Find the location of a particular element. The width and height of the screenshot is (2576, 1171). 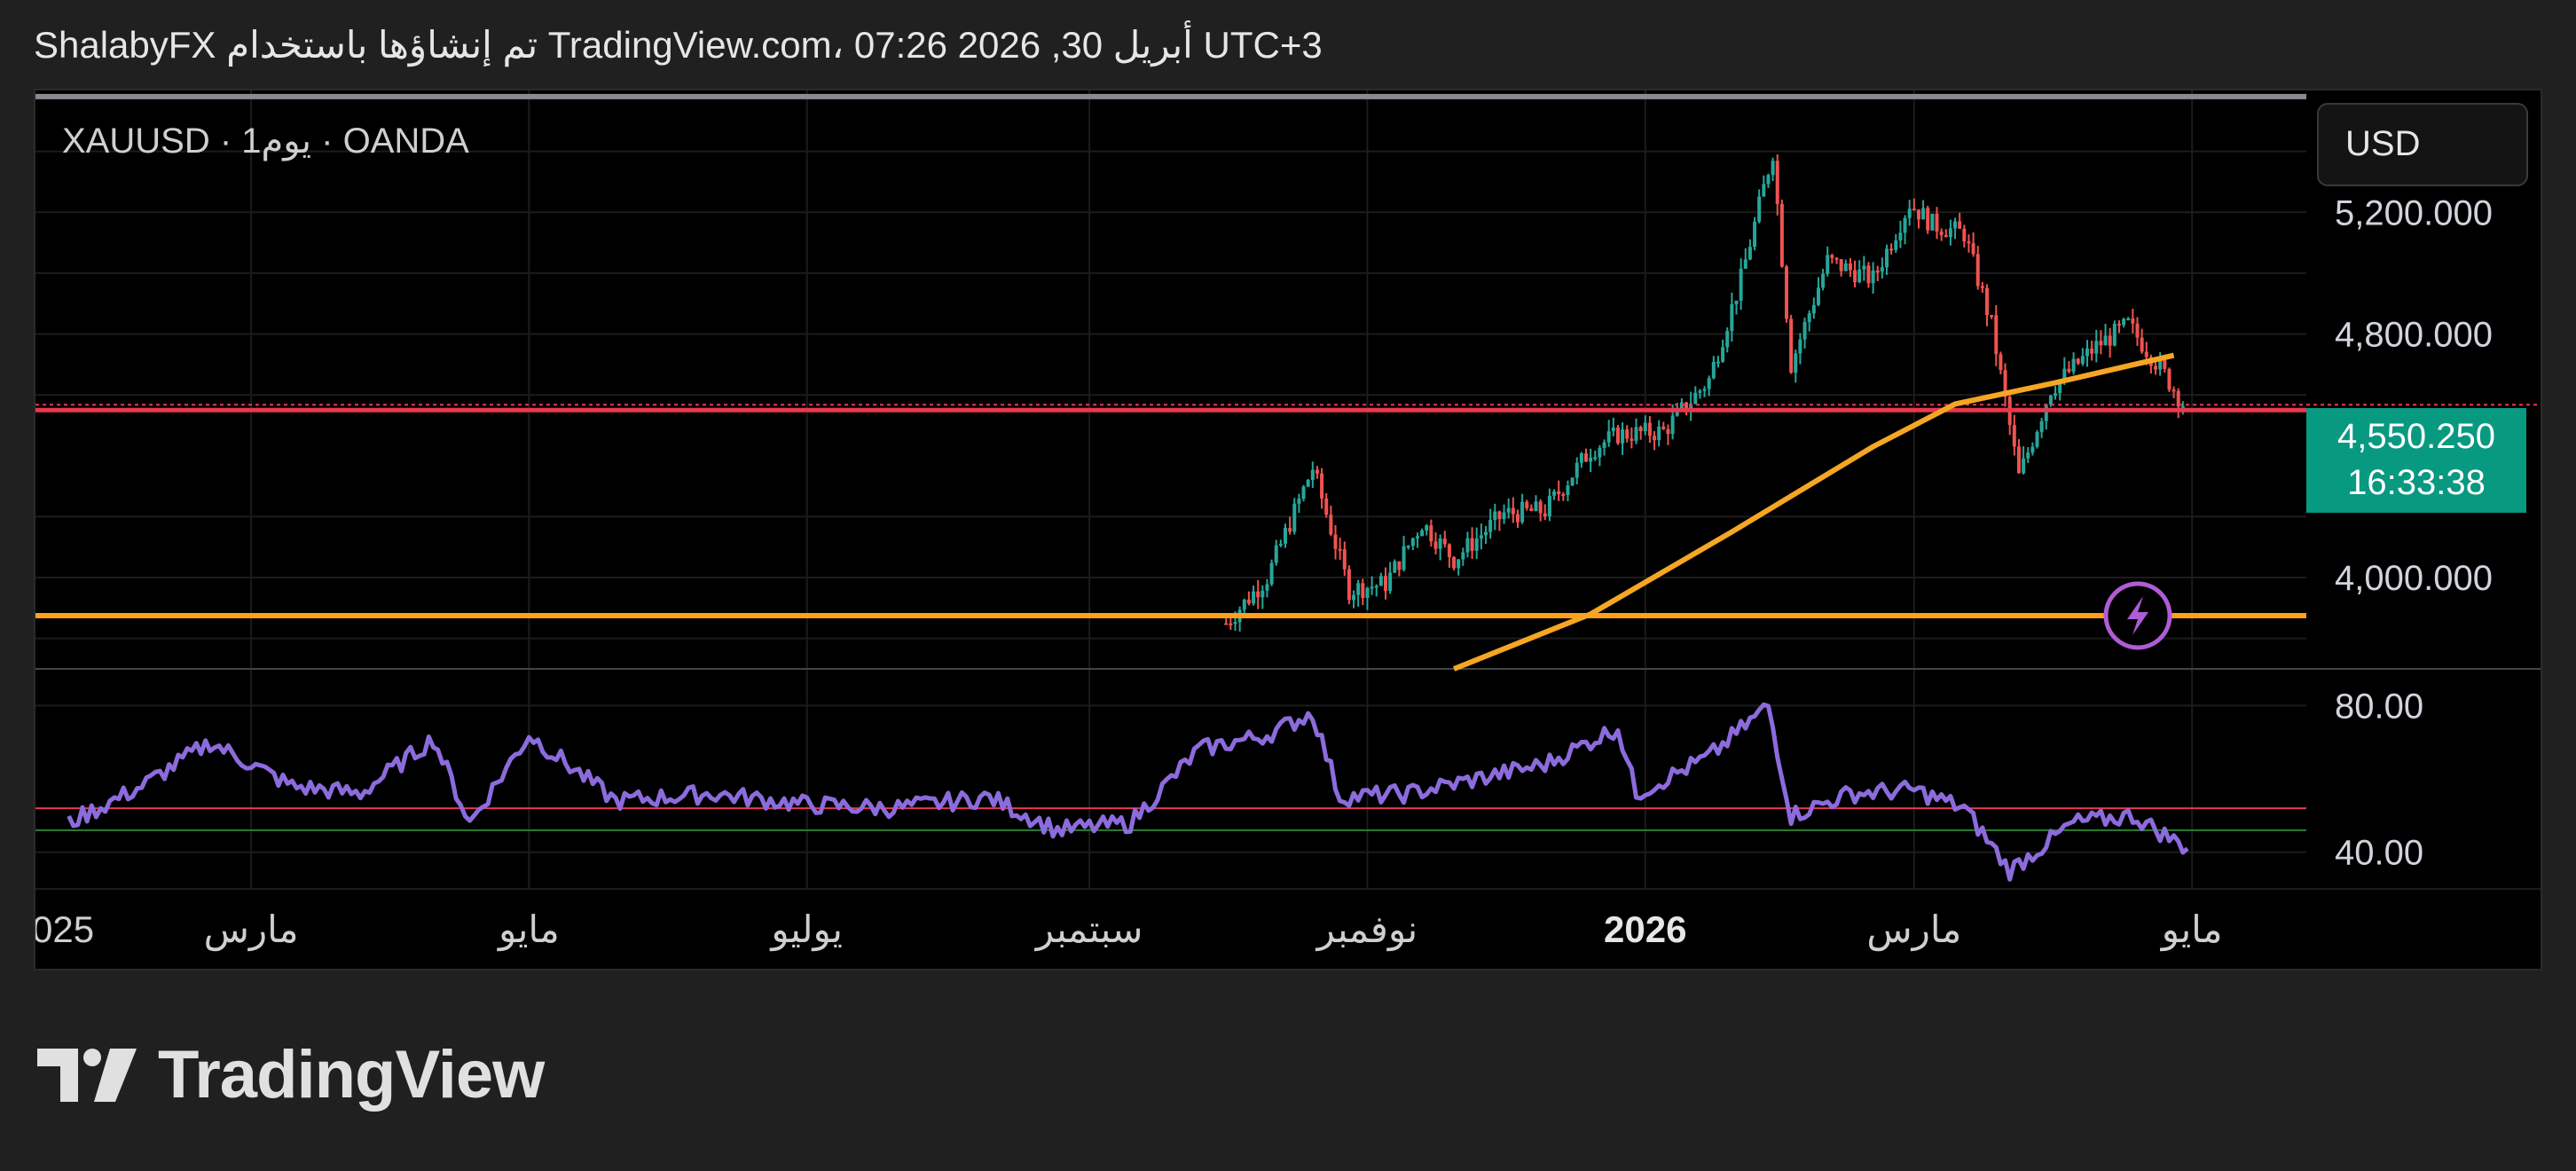

y-tick-label: 4,000.000 is located at coordinates (2414, 578).